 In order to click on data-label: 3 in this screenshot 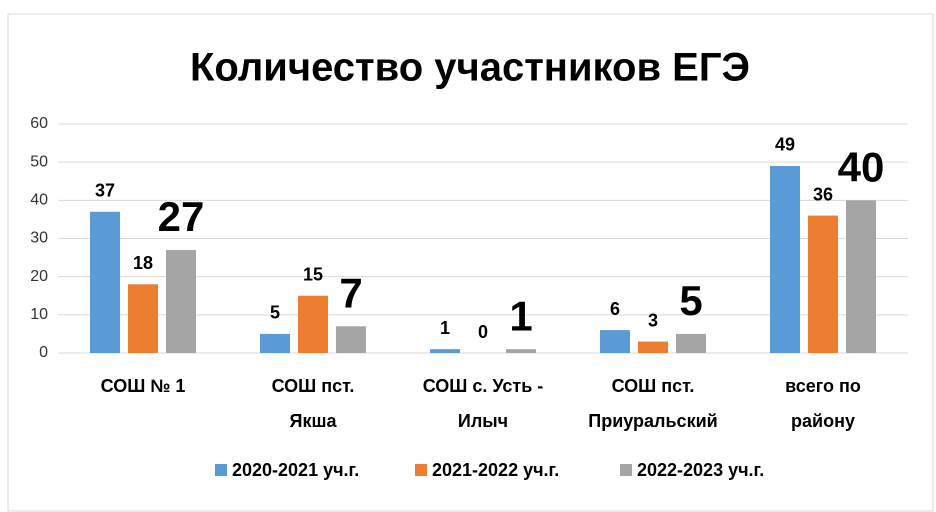, I will do `click(653, 320)`.